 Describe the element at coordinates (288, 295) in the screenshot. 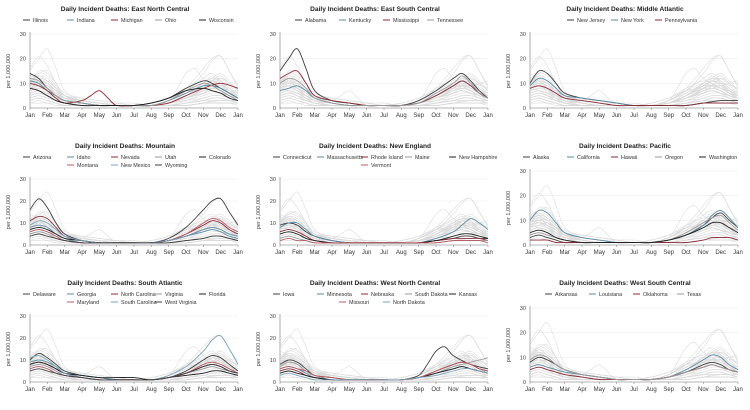

I see `legend-label: Iowa` at that location.